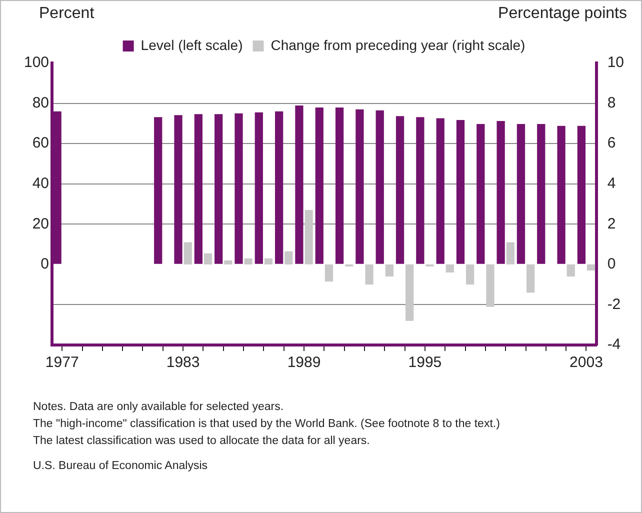 The width and height of the screenshot is (642, 513). I want to click on x-tick-label: 2003, so click(586, 363).